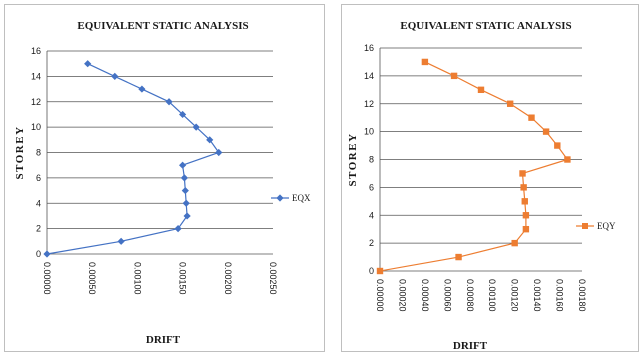  Describe the element at coordinates (228, 278) in the screenshot. I see `x-tick-label: 0.00200` at that location.